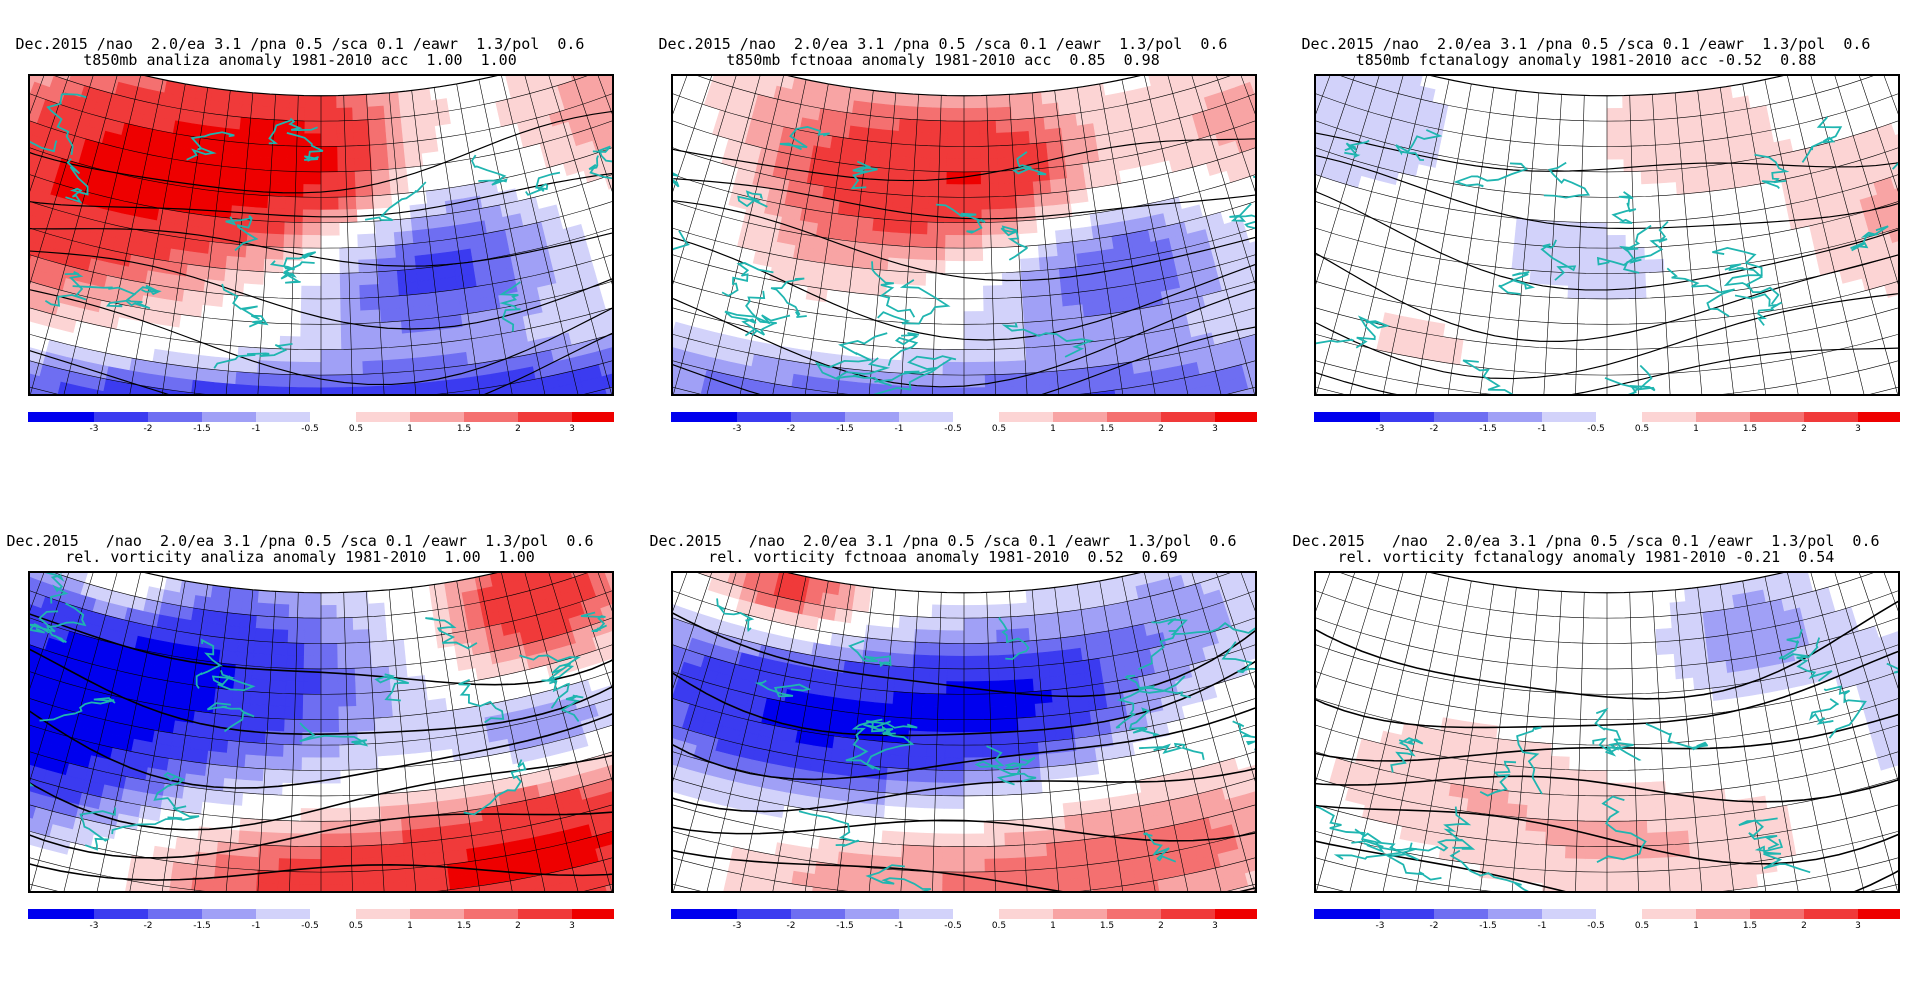  Describe the element at coordinates (964, 914) in the screenshot. I see `colorbar-swatches` at that location.